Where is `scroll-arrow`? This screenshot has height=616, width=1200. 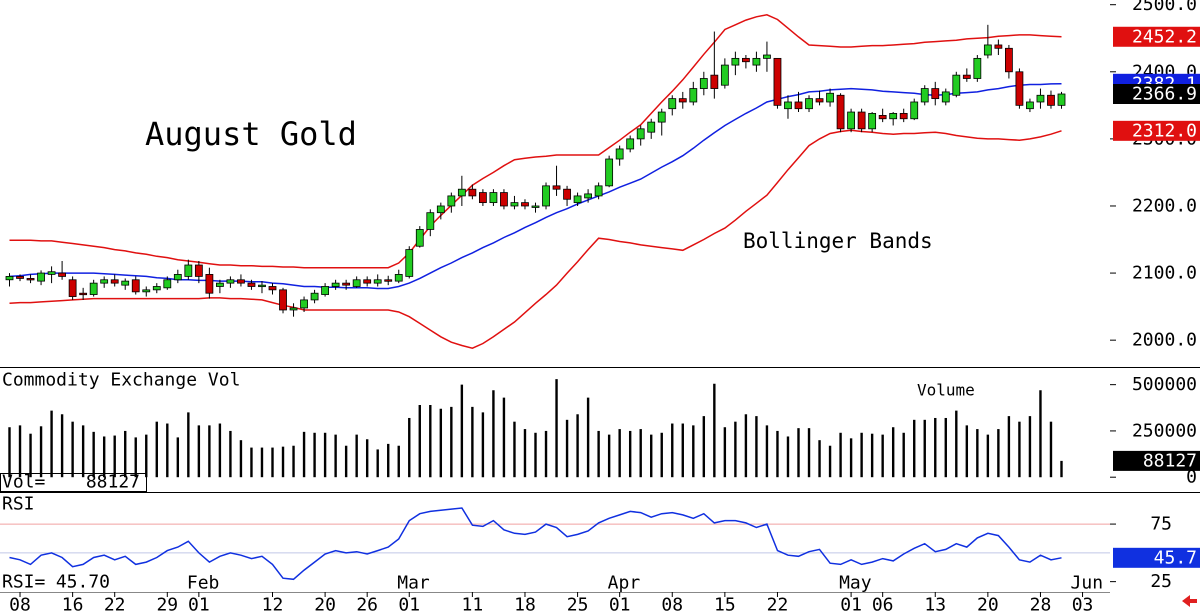 scroll-arrow is located at coordinates (1189, 601).